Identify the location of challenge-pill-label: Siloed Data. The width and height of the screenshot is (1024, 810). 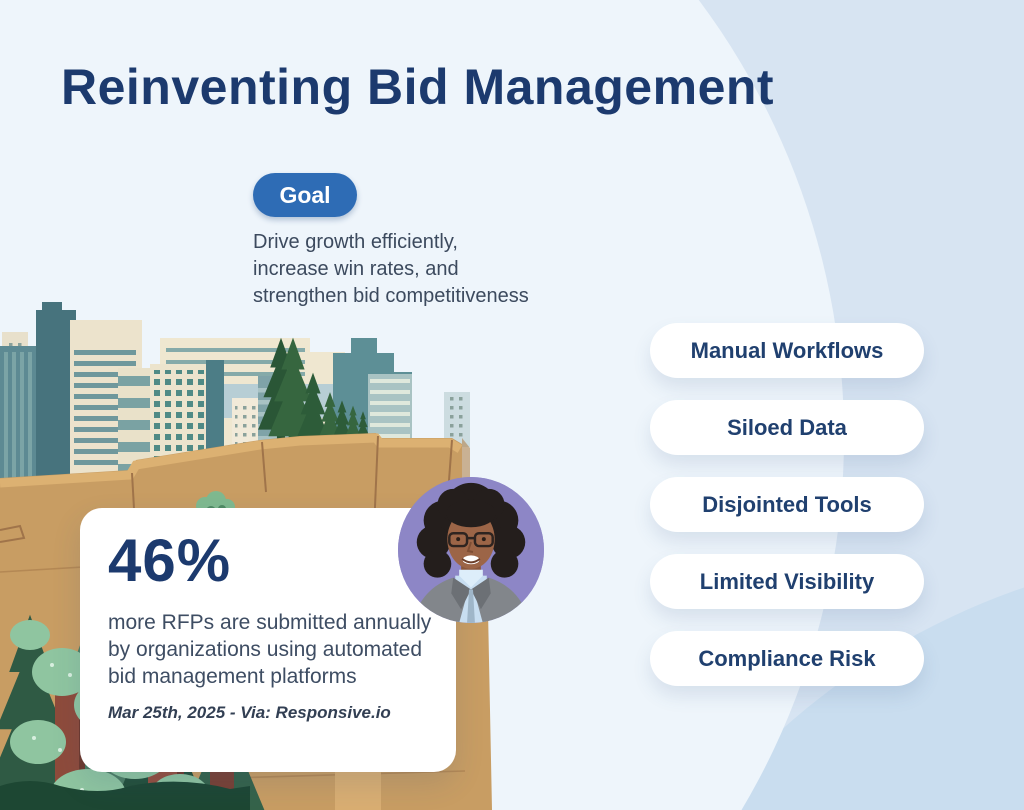
(787, 427).